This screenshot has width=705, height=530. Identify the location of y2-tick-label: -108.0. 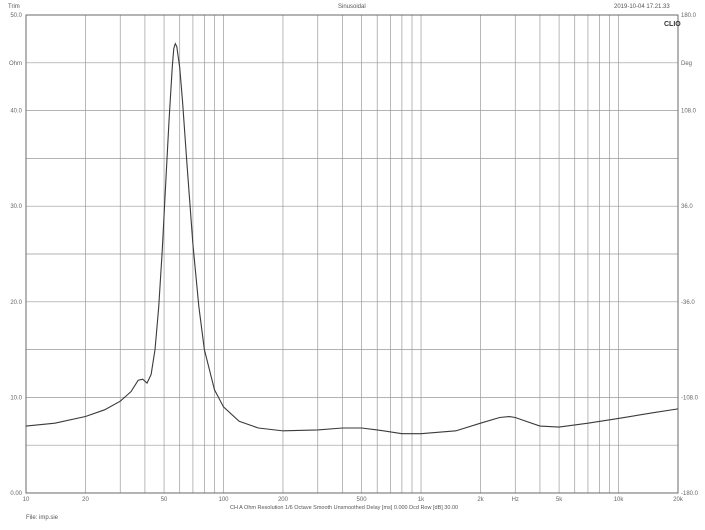
(690, 398).